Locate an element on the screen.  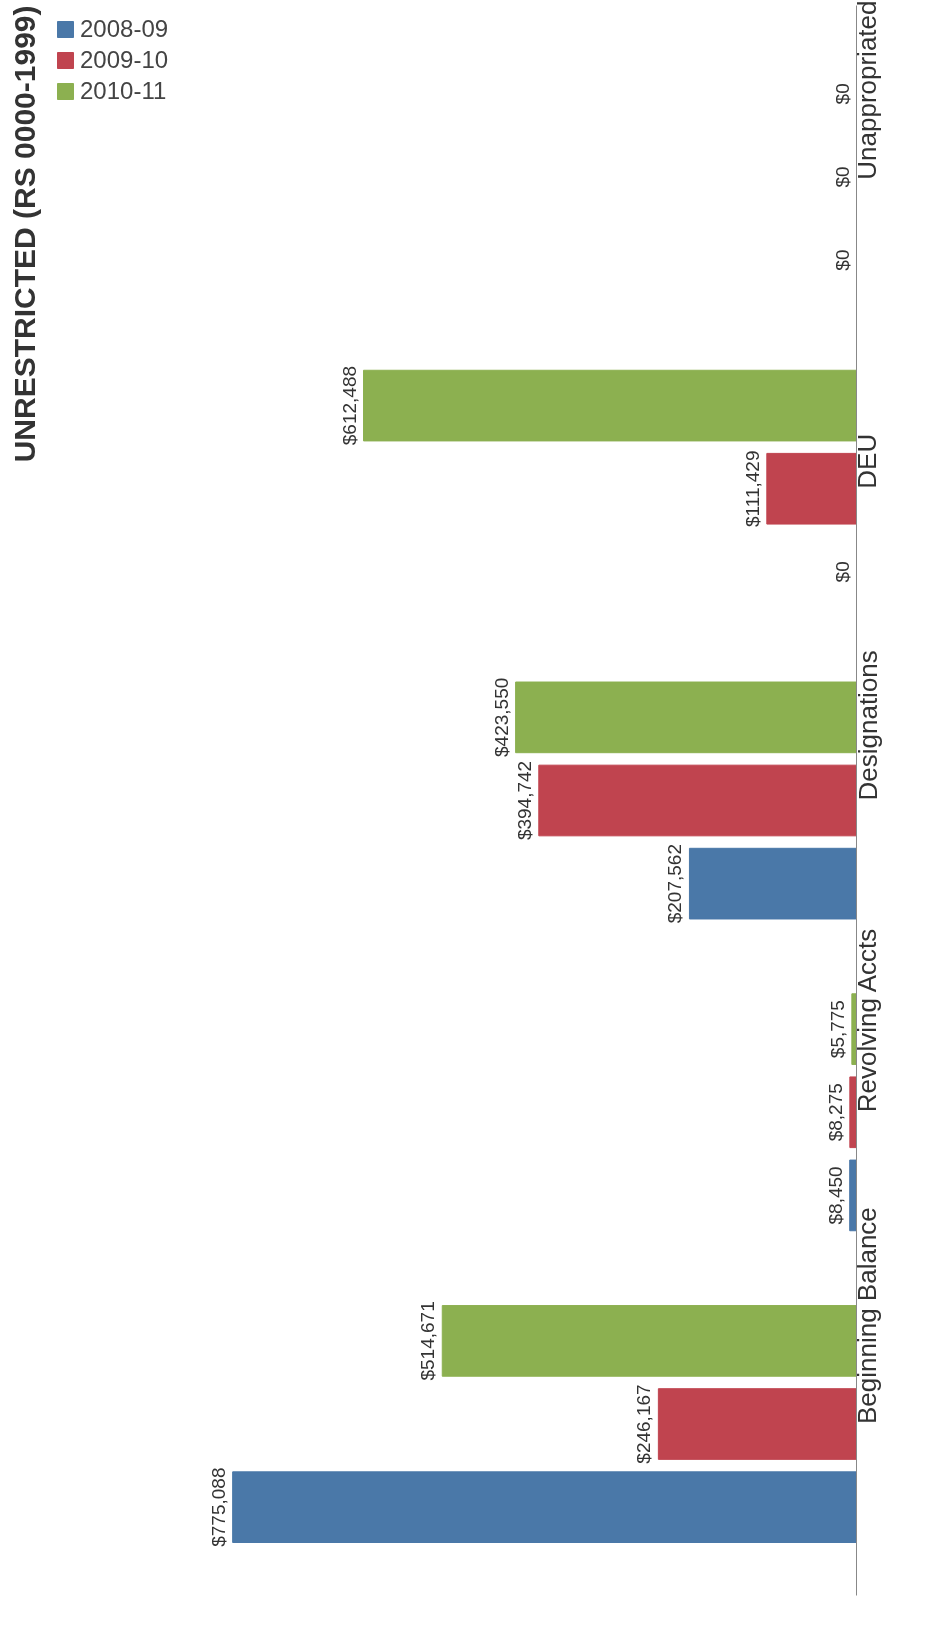
data-label: $423,550 is located at coordinates (501, 717).